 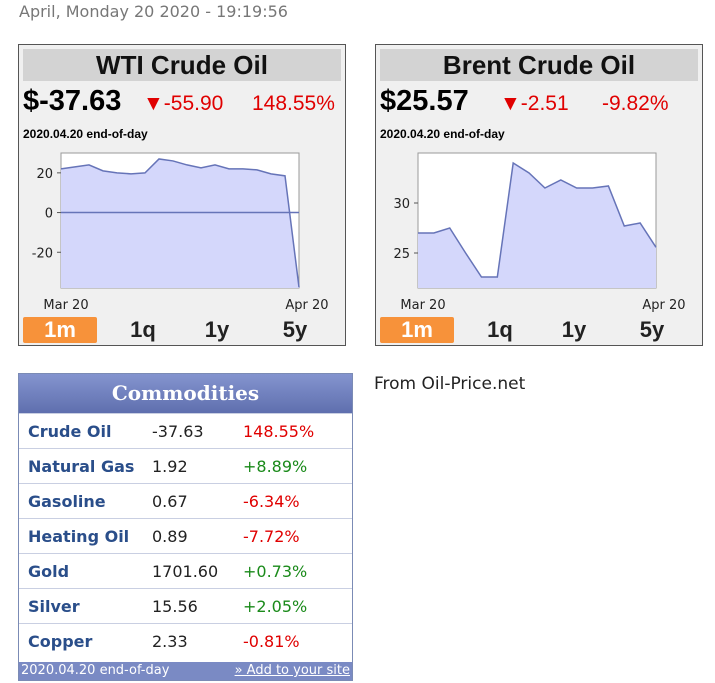 What do you see at coordinates (217, 329) in the screenshot?
I see `wti-tab-1y: 1y` at bounding box center [217, 329].